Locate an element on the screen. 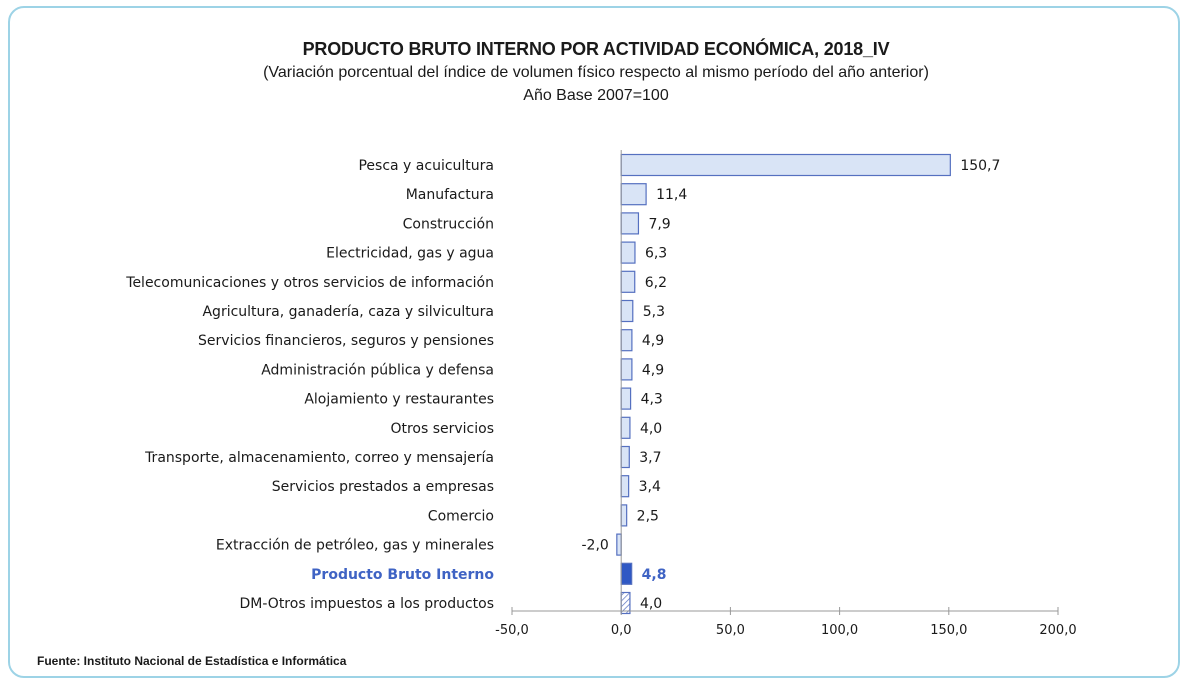 The image size is (1192, 686). category-label-1: Manufactura is located at coordinates (450, 195).